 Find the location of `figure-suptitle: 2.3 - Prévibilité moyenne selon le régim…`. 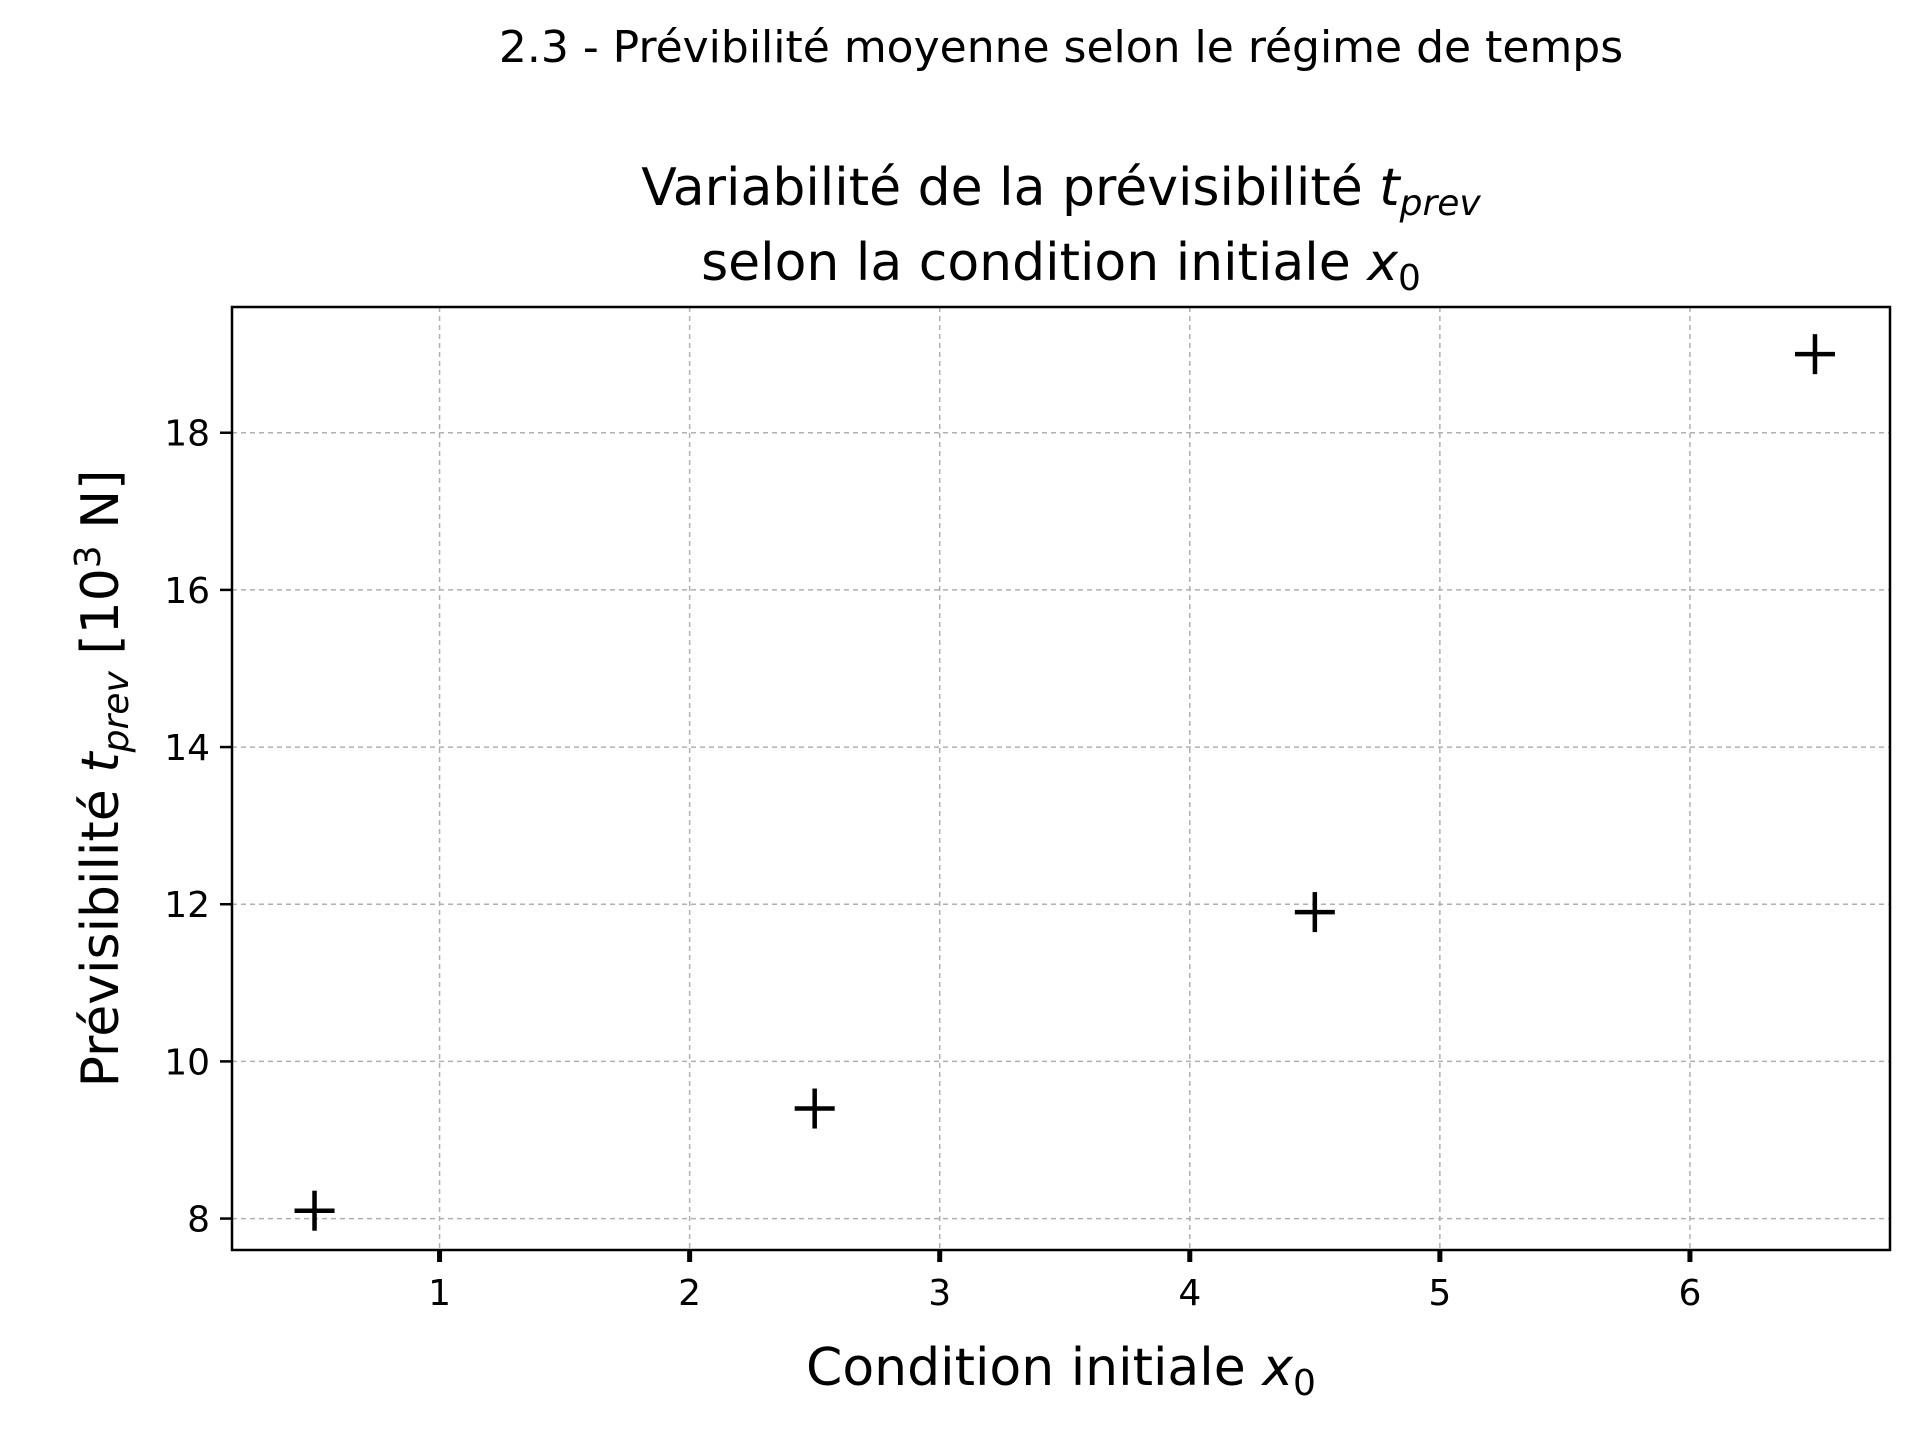

figure-suptitle: 2.3 - Prévibilité moyenne selon le régim… is located at coordinates (1061, 47).